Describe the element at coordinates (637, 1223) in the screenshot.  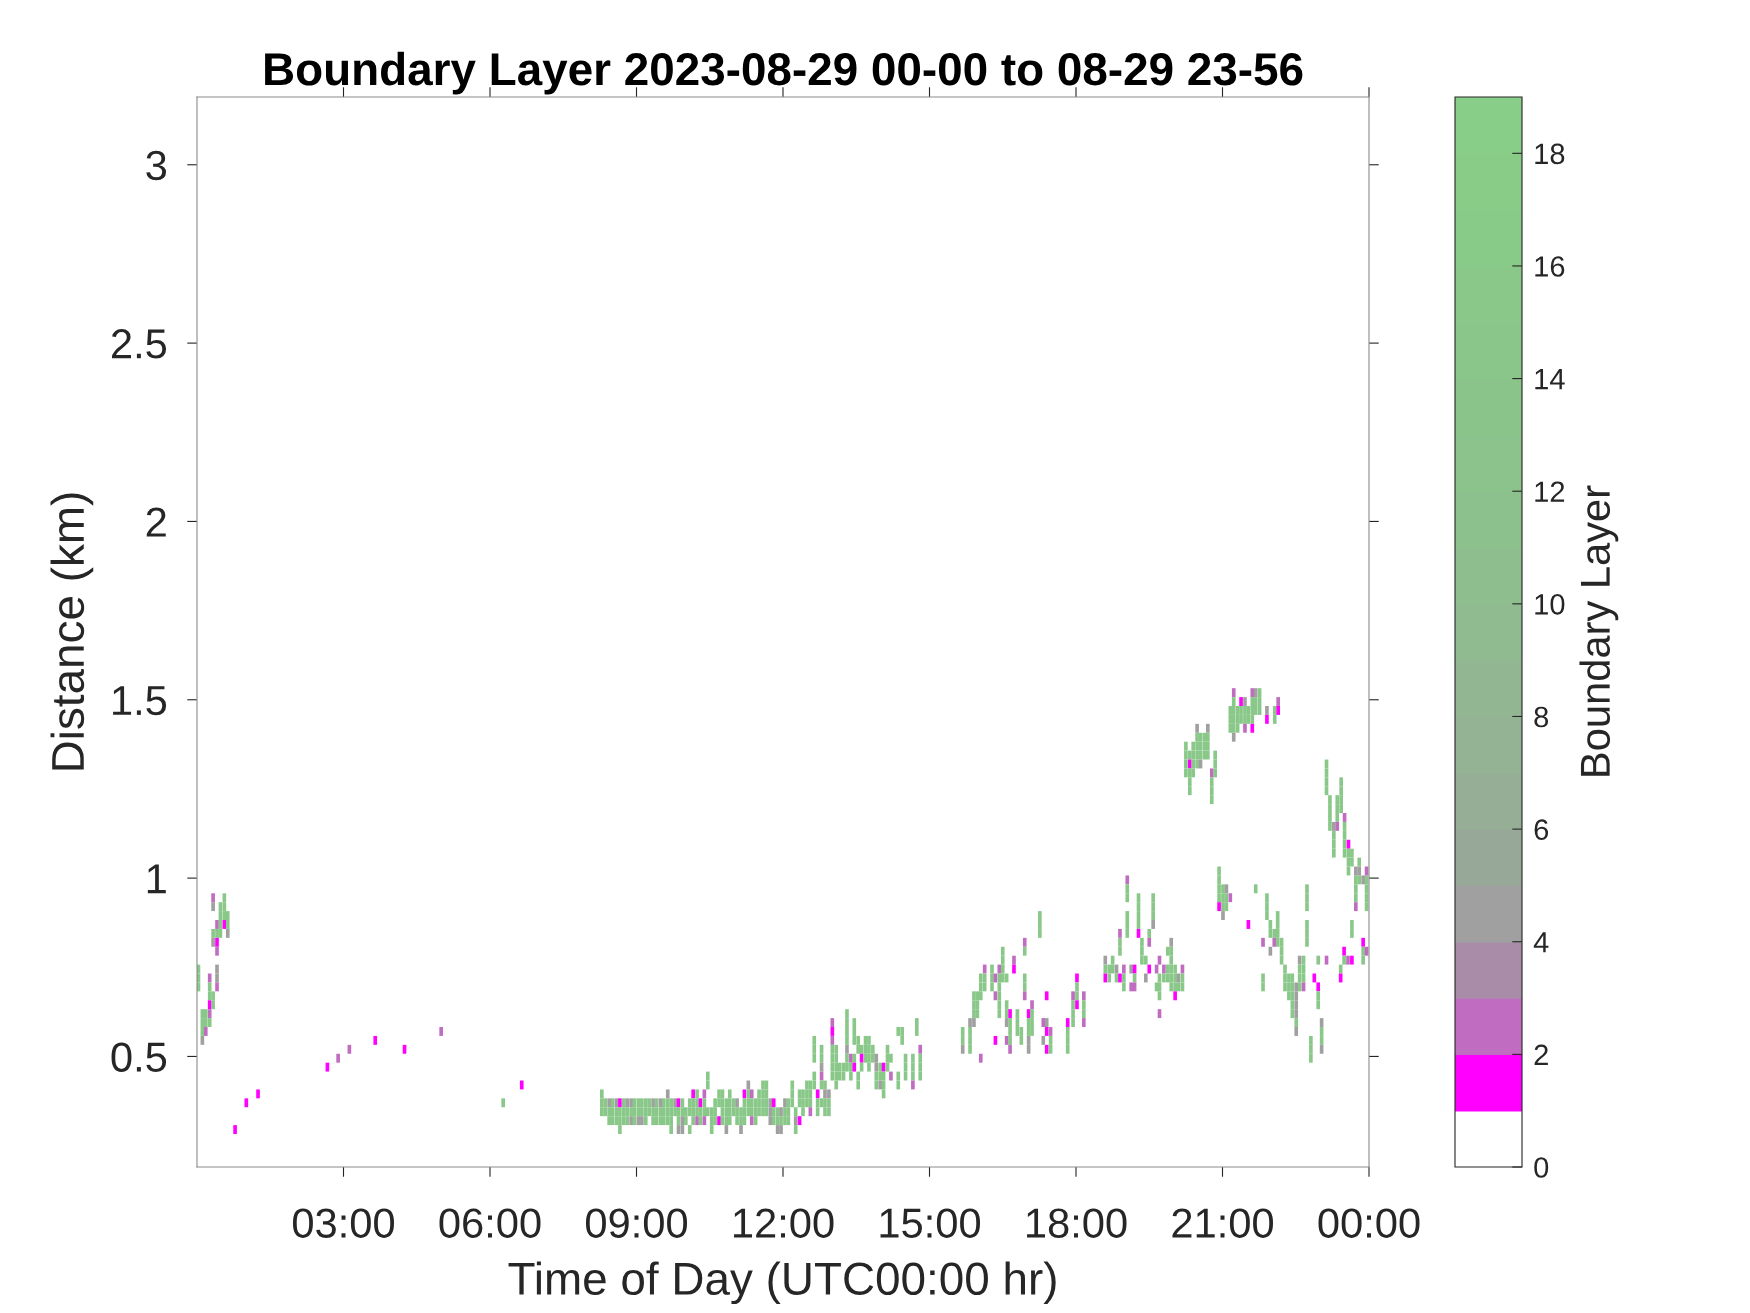
I see `x-tick-label: 09:00` at that location.